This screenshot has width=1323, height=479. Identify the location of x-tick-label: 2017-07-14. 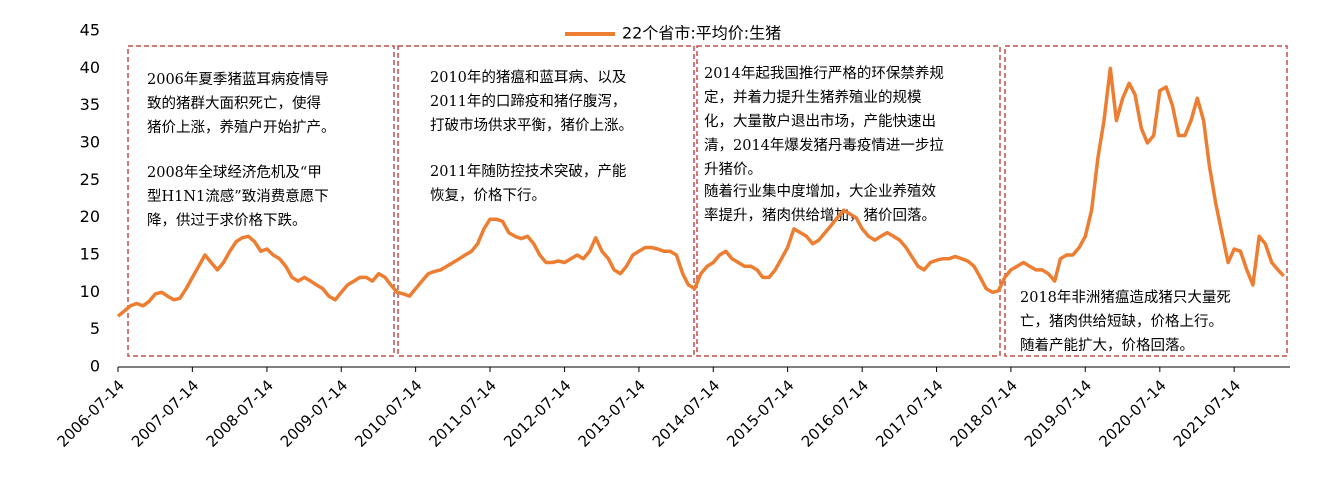
(909, 413).